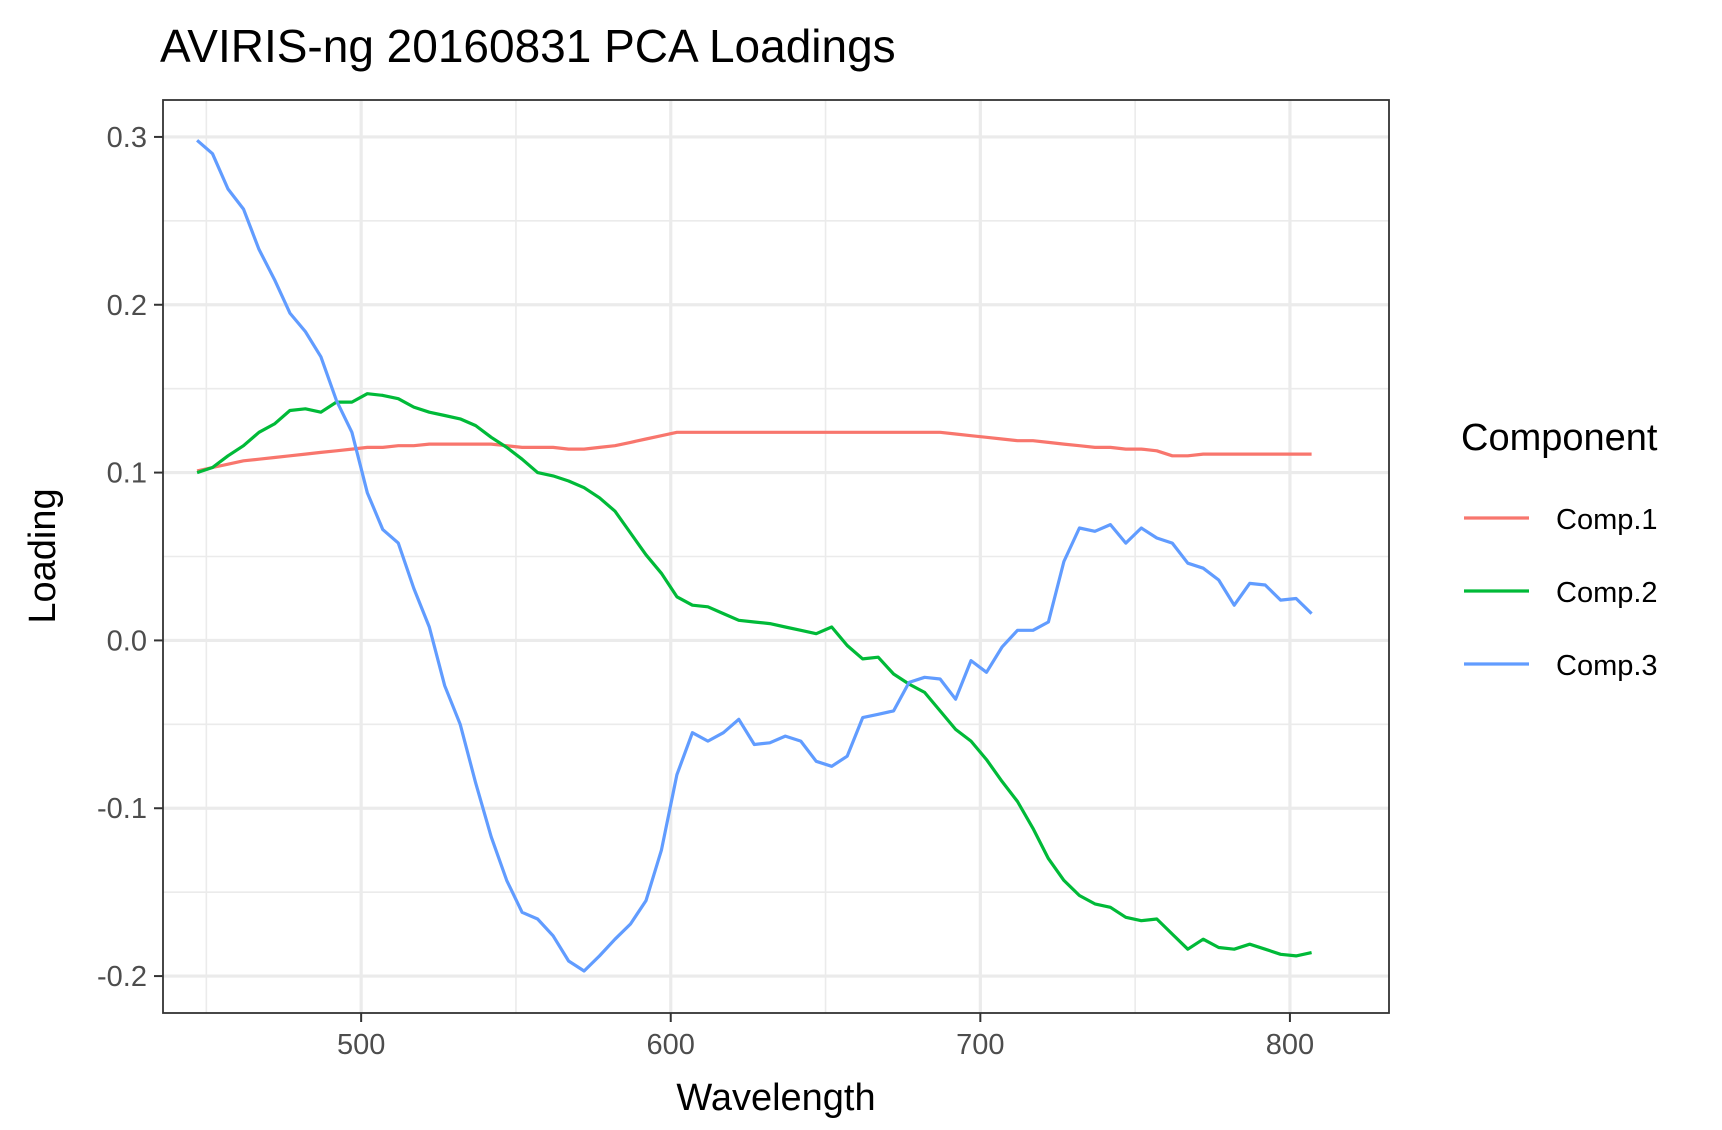 The width and height of the screenshot is (1722, 1130). Describe the element at coordinates (122, 809) in the screenshot. I see `y-tick-label: -0.1` at that location.